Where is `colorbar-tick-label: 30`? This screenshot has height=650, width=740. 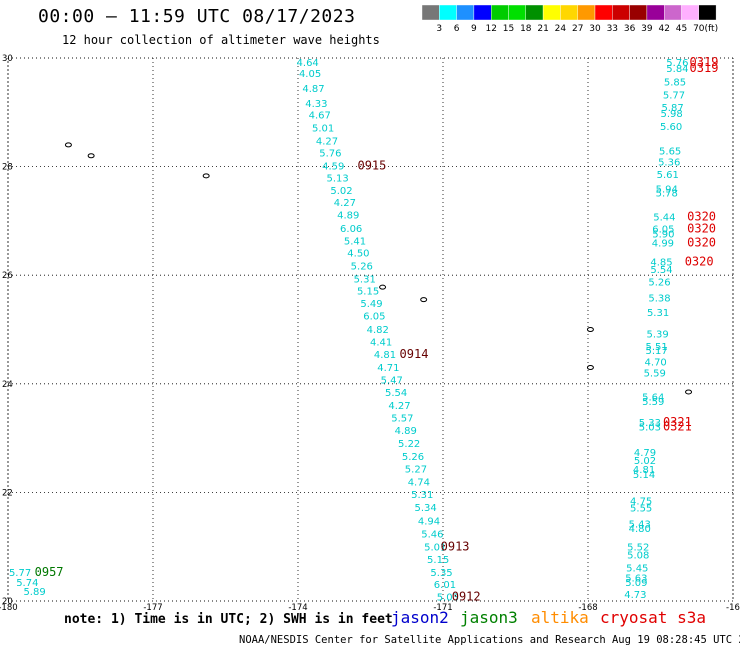
colorbar-tick-label: 30 is located at coordinates (595, 29).